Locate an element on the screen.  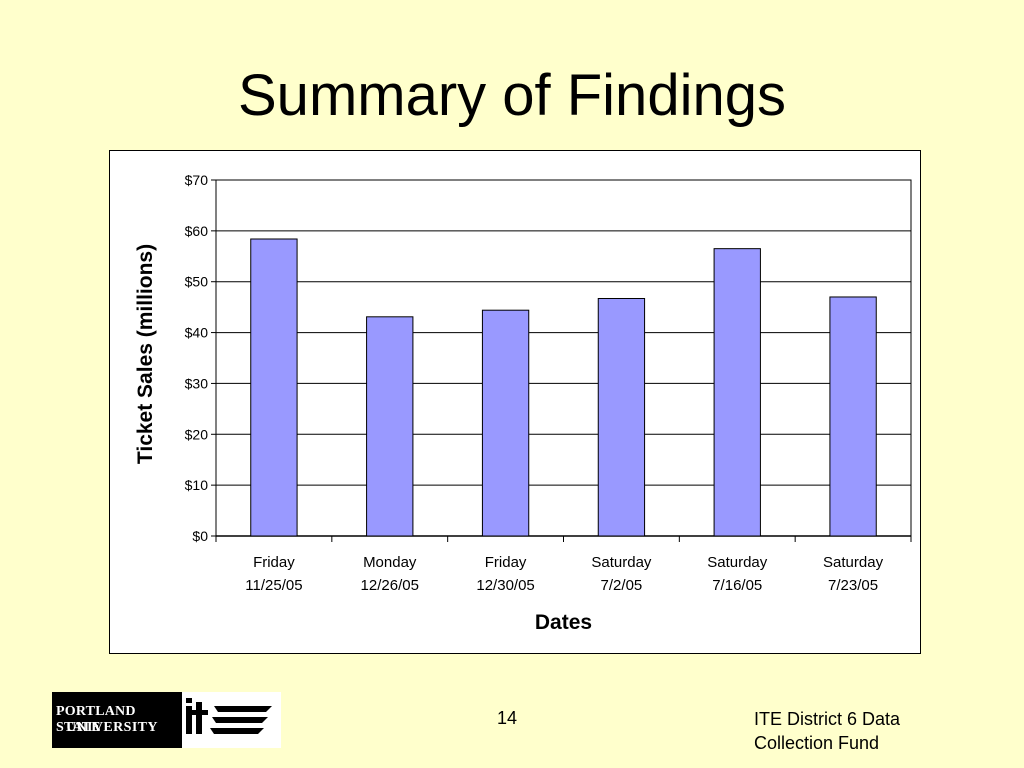
y-tick-label: $50 is located at coordinates (197, 282).